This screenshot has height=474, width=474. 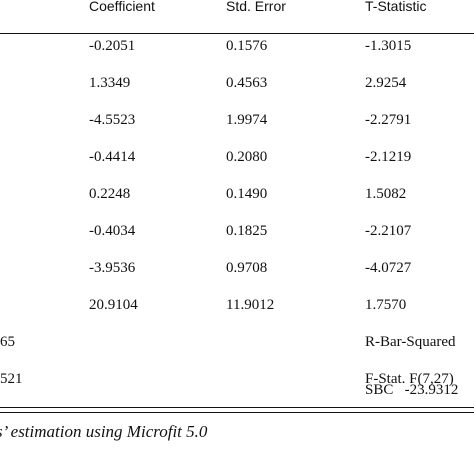 I want to click on t-statistic-cell: -1.3015, so click(x=388, y=46).